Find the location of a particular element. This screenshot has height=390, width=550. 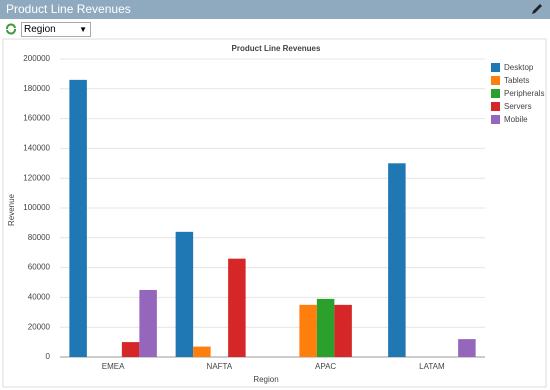

y-tick-label: 200000 is located at coordinates (36, 58).